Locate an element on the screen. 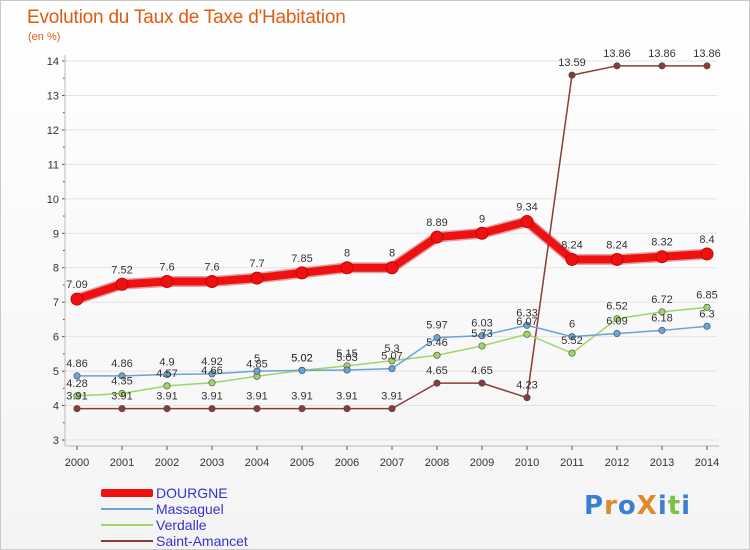 This screenshot has height=550, width=750. legend-swatch-saint-amancet is located at coordinates (127, 541).